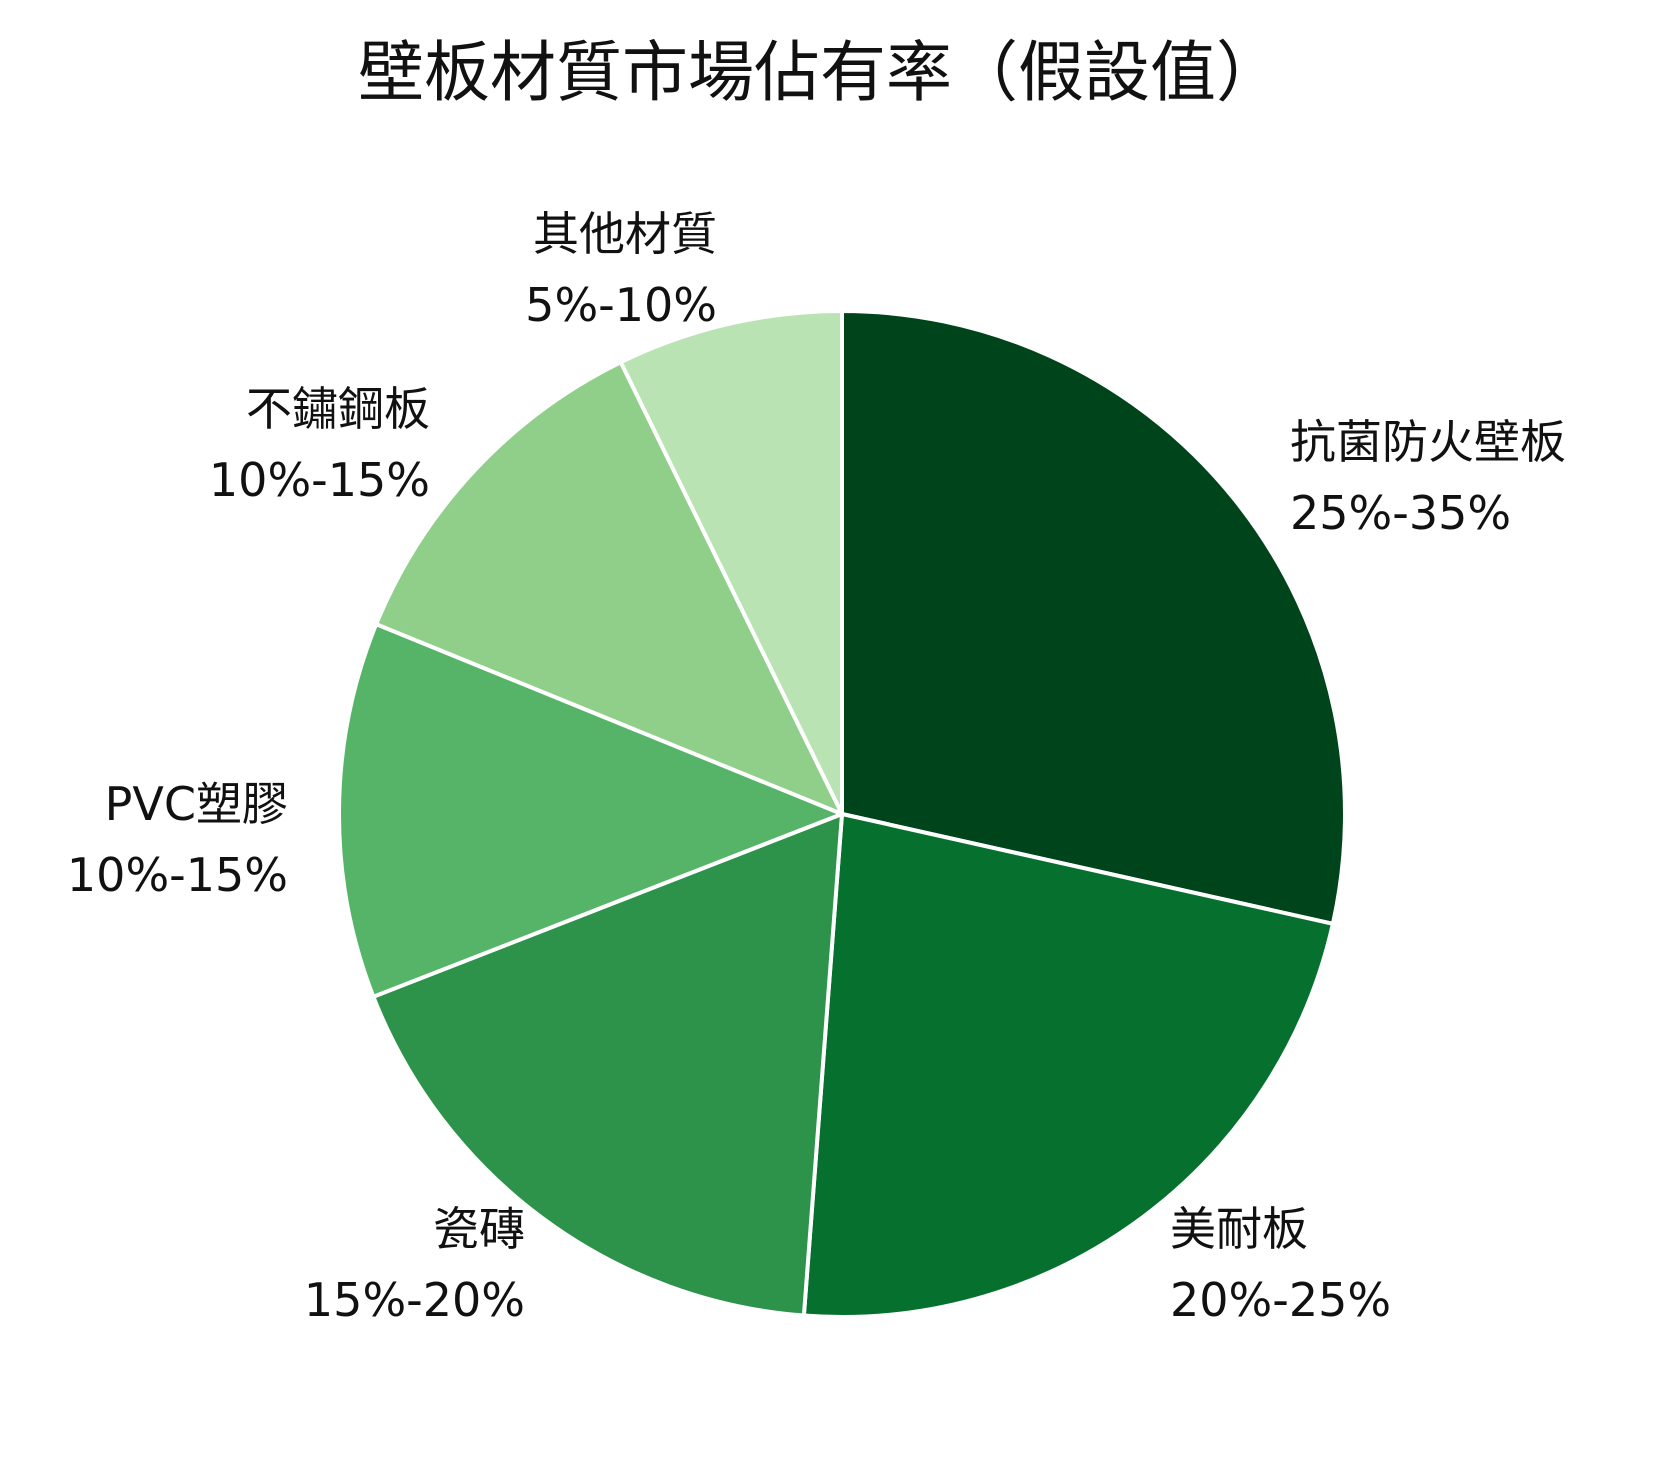 The image size is (1660, 1473). Describe the element at coordinates (1239, 1229) in the screenshot. I see `slice-label-name-2: 美耐板` at that location.